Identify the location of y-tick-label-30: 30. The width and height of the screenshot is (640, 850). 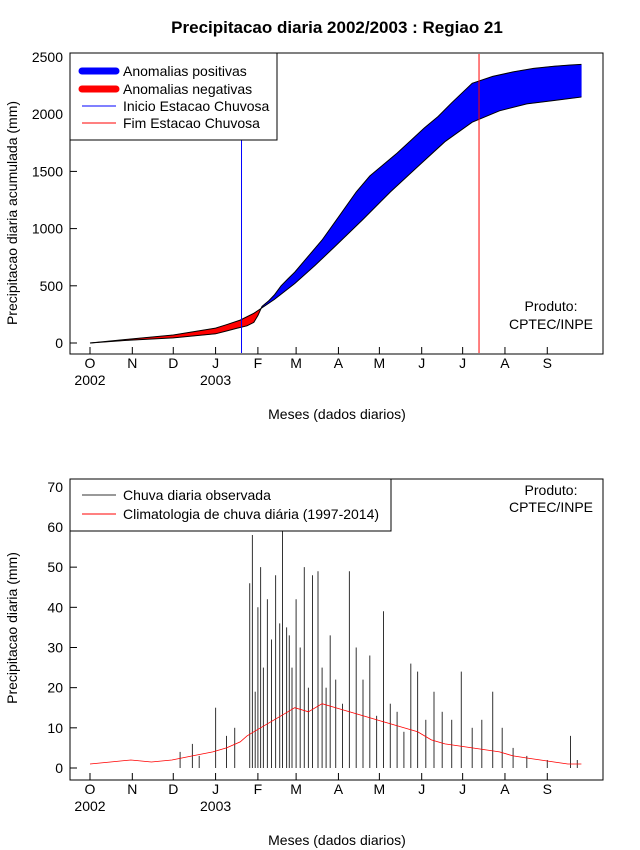
(55, 647).